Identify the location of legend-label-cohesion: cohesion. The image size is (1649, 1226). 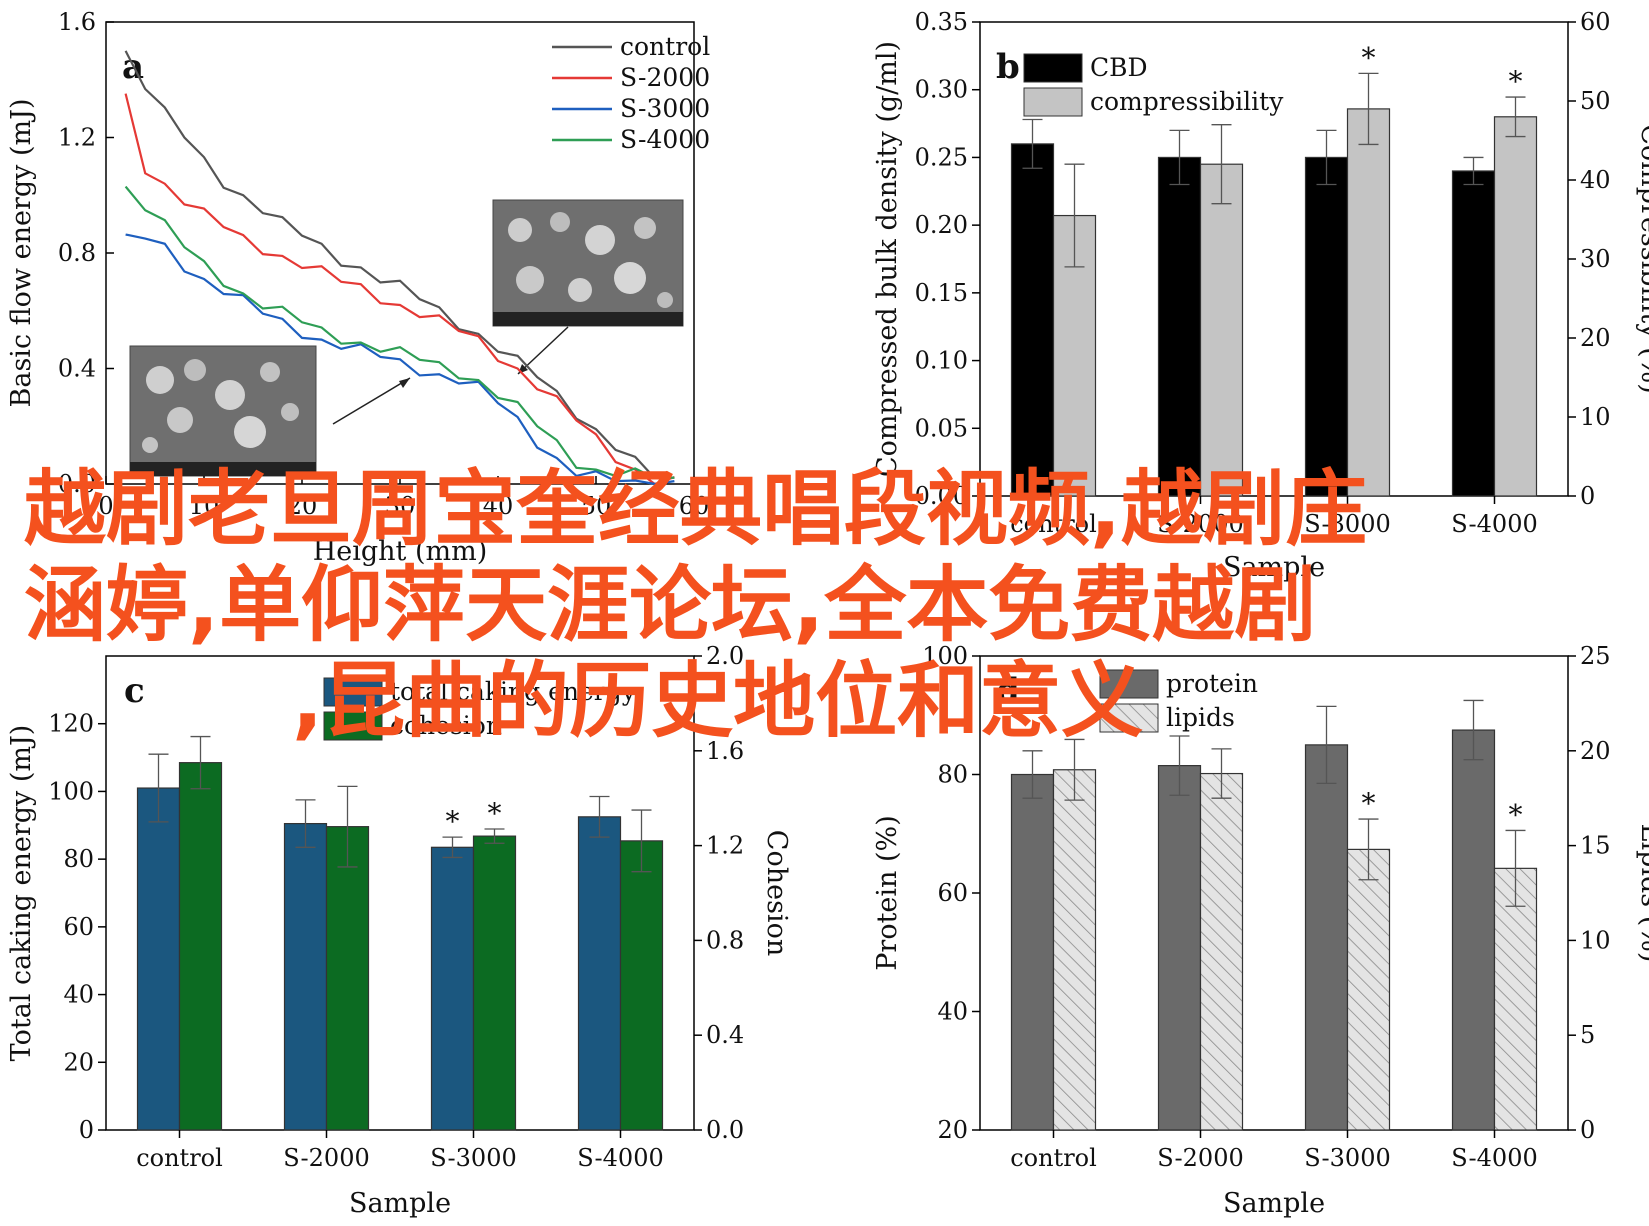
(446, 725).